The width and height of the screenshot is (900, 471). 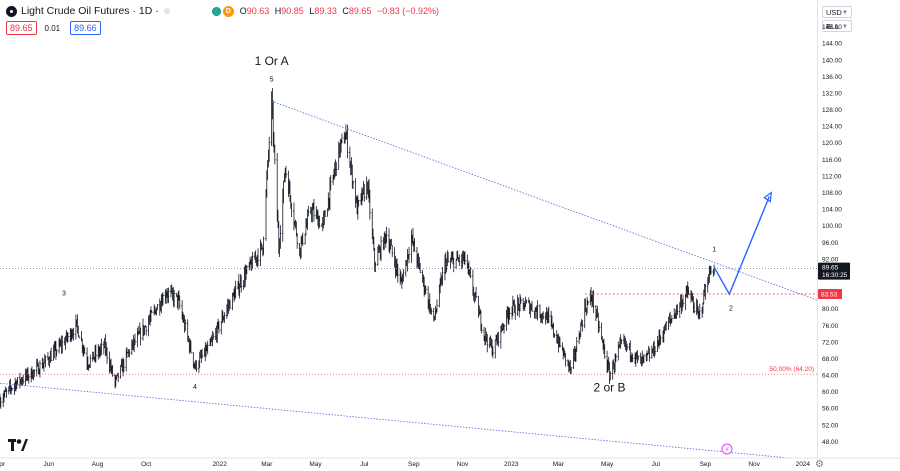 What do you see at coordinates (52, 28) in the screenshot?
I see `spread-value: 0.01` at bounding box center [52, 28].